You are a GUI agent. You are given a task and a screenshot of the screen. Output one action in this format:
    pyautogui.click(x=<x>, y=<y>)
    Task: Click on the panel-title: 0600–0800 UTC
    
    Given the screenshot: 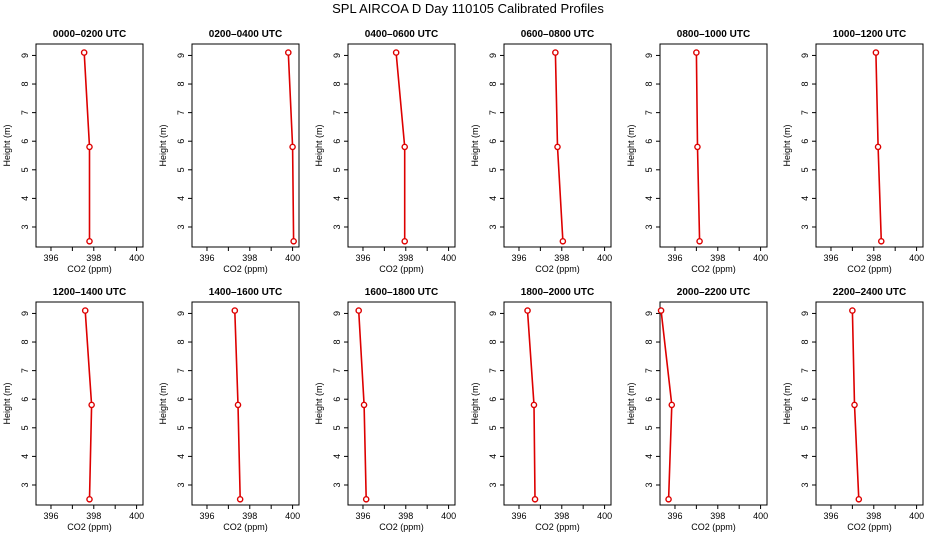 What is the action you would take?
    pyautogui.click(x=557, y=34)
    